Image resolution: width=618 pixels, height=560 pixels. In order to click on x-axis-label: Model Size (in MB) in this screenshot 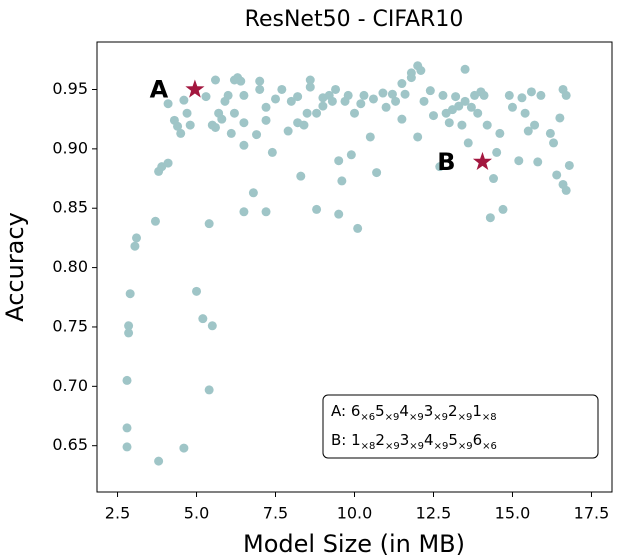, I will do `click(354, 544)`.